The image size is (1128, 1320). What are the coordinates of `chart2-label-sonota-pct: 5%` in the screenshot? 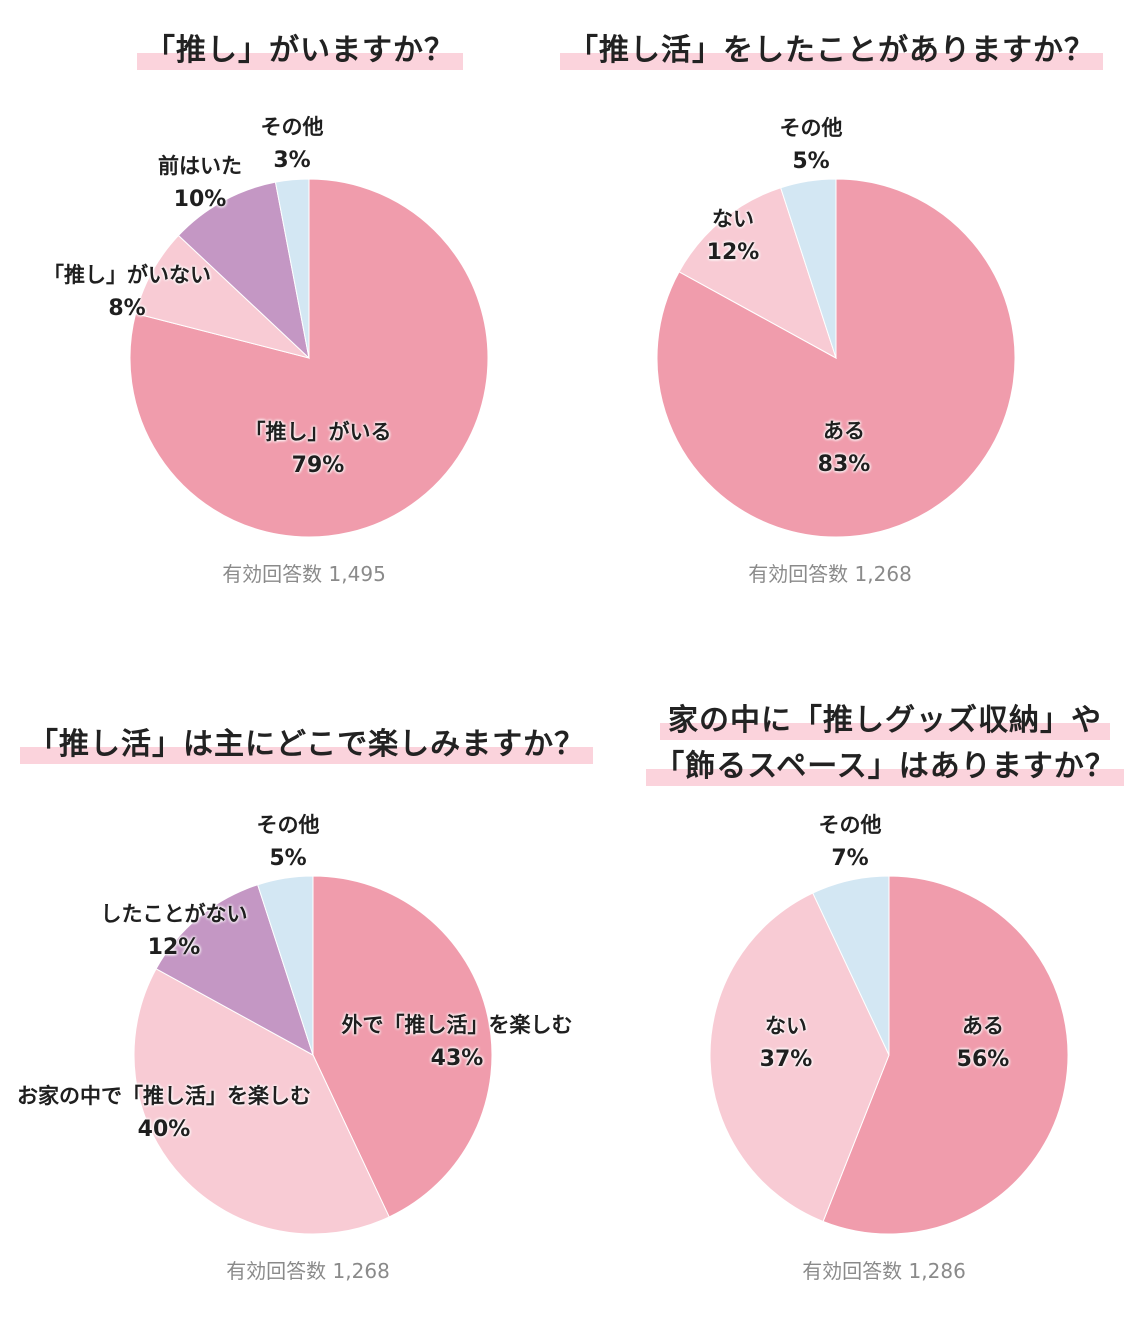 It's located at (811, 161).